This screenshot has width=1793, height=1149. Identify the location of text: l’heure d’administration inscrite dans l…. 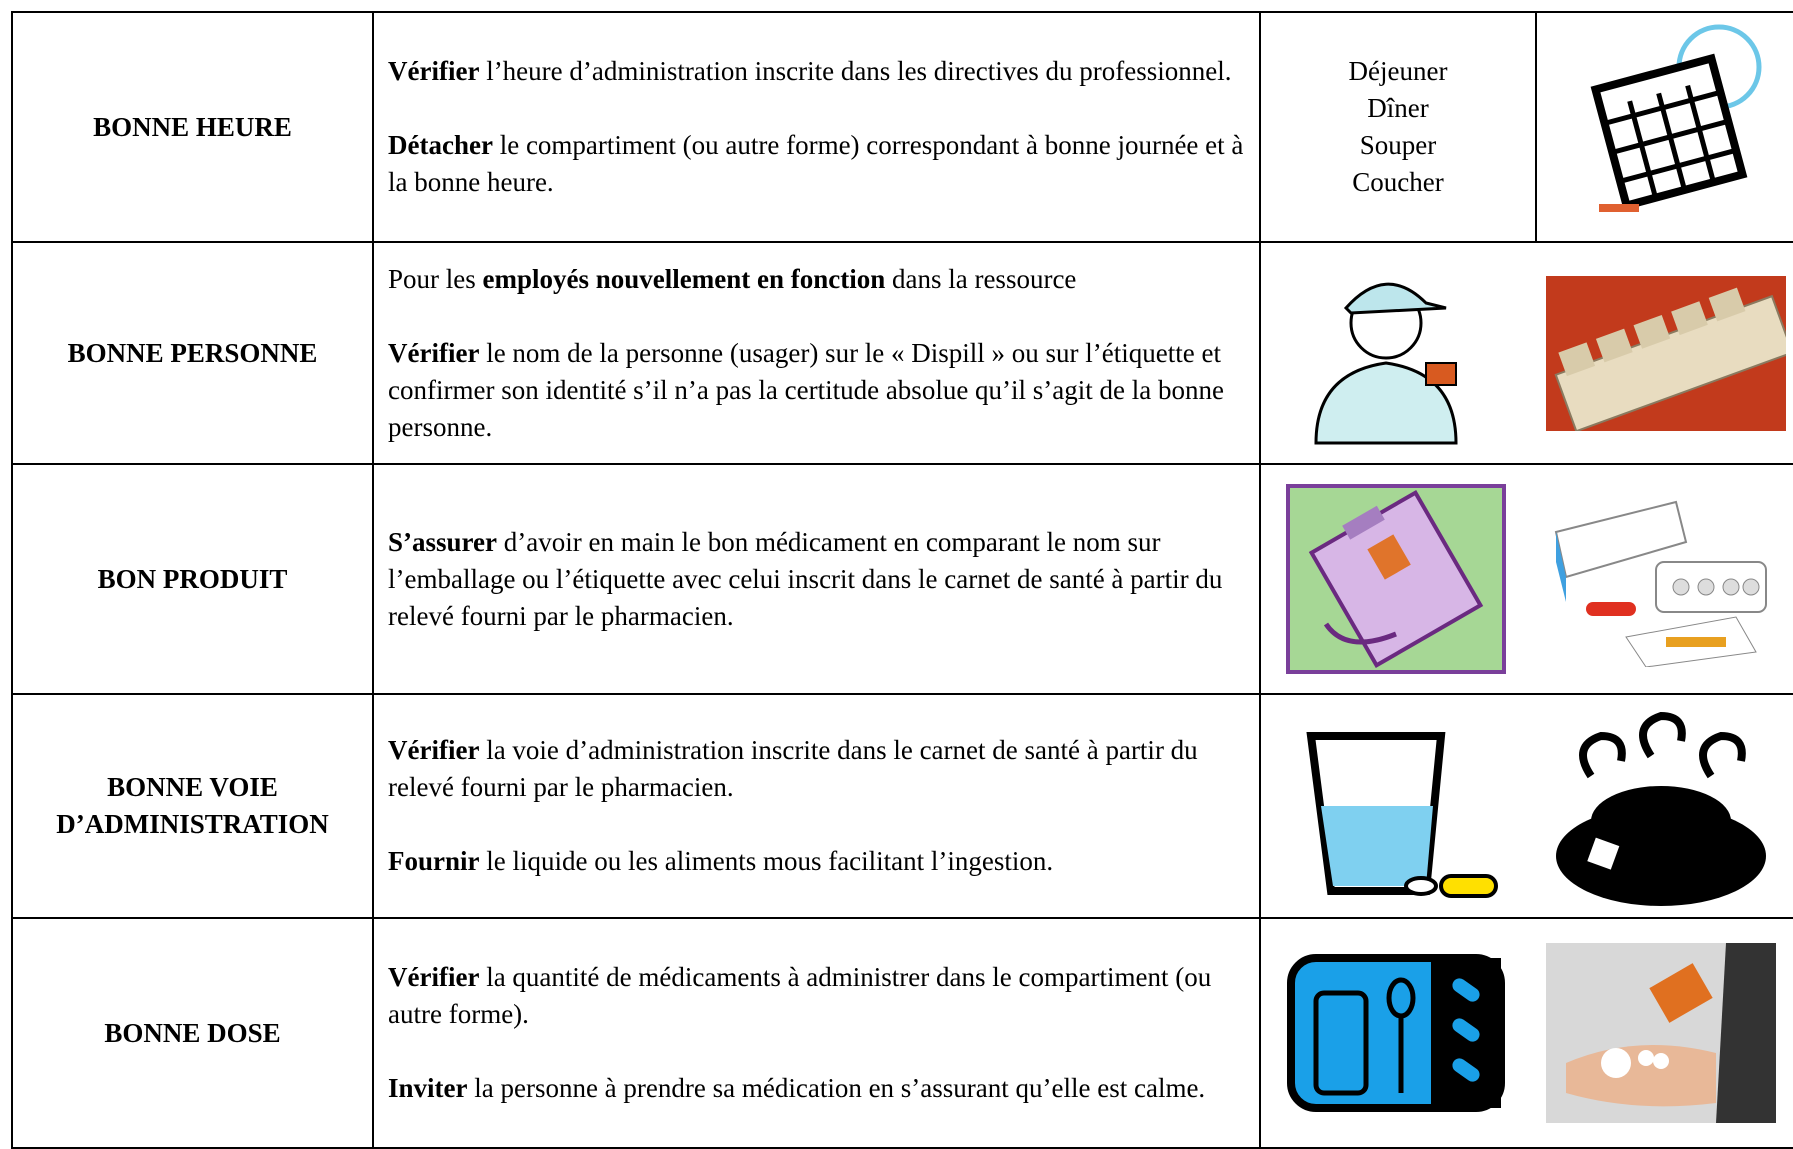
(855, 71).